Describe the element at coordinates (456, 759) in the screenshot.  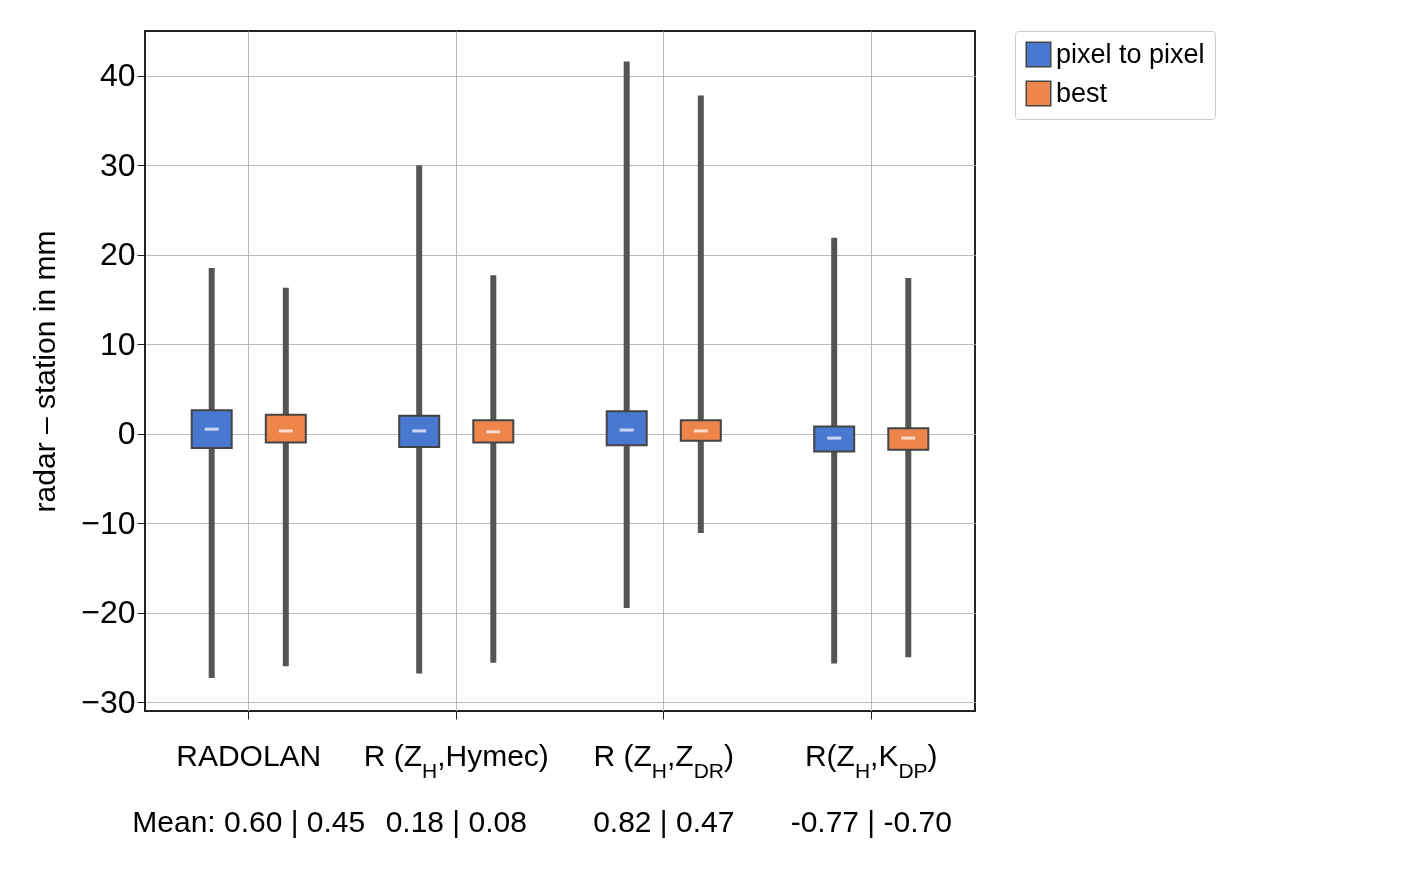
I see `x-tick-label: R (Z$_{H}$,Hymec)` at that location.